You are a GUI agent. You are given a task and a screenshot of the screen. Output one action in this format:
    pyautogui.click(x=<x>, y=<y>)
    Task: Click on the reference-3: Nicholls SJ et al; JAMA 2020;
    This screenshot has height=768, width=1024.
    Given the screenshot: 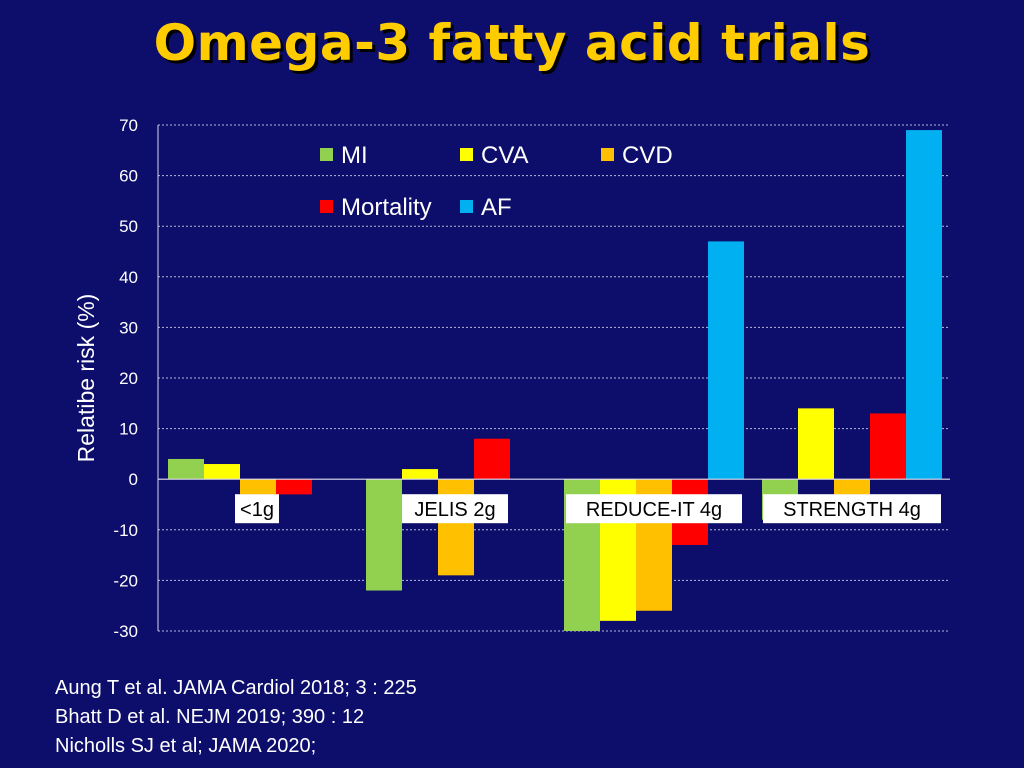 What is the action you would take?
    pyautogui.click(x=186, y=746)
    